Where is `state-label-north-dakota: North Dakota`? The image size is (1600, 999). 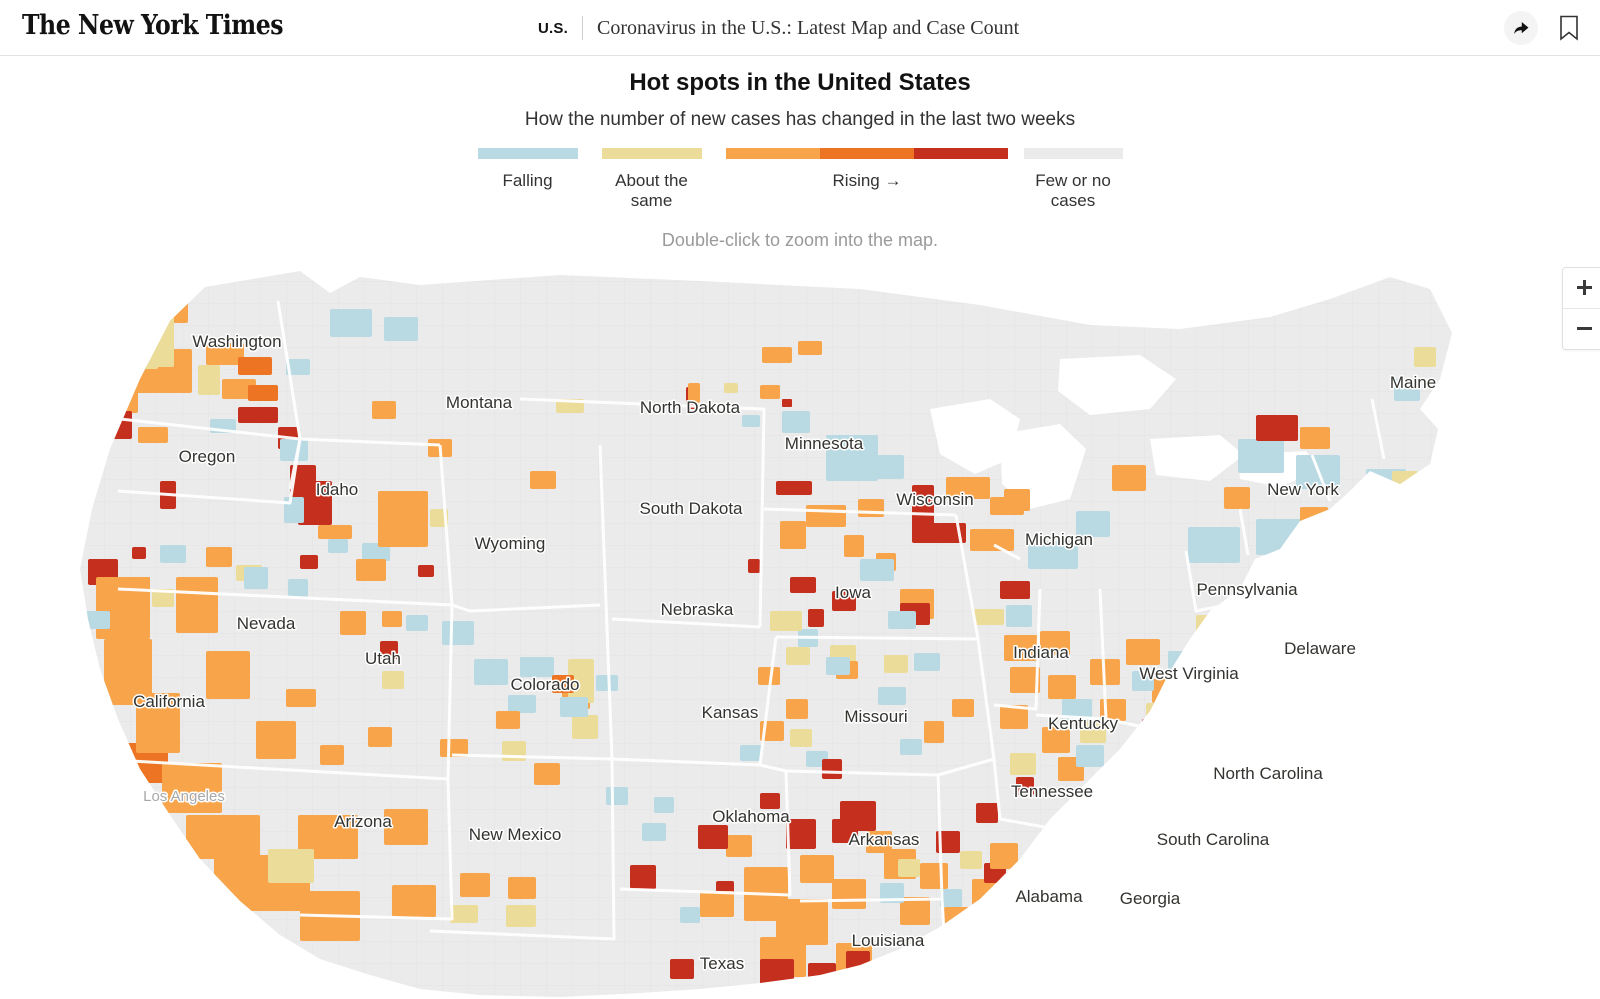 state-label-north-dakota: North Dakota is located at coordinates (690, 407).